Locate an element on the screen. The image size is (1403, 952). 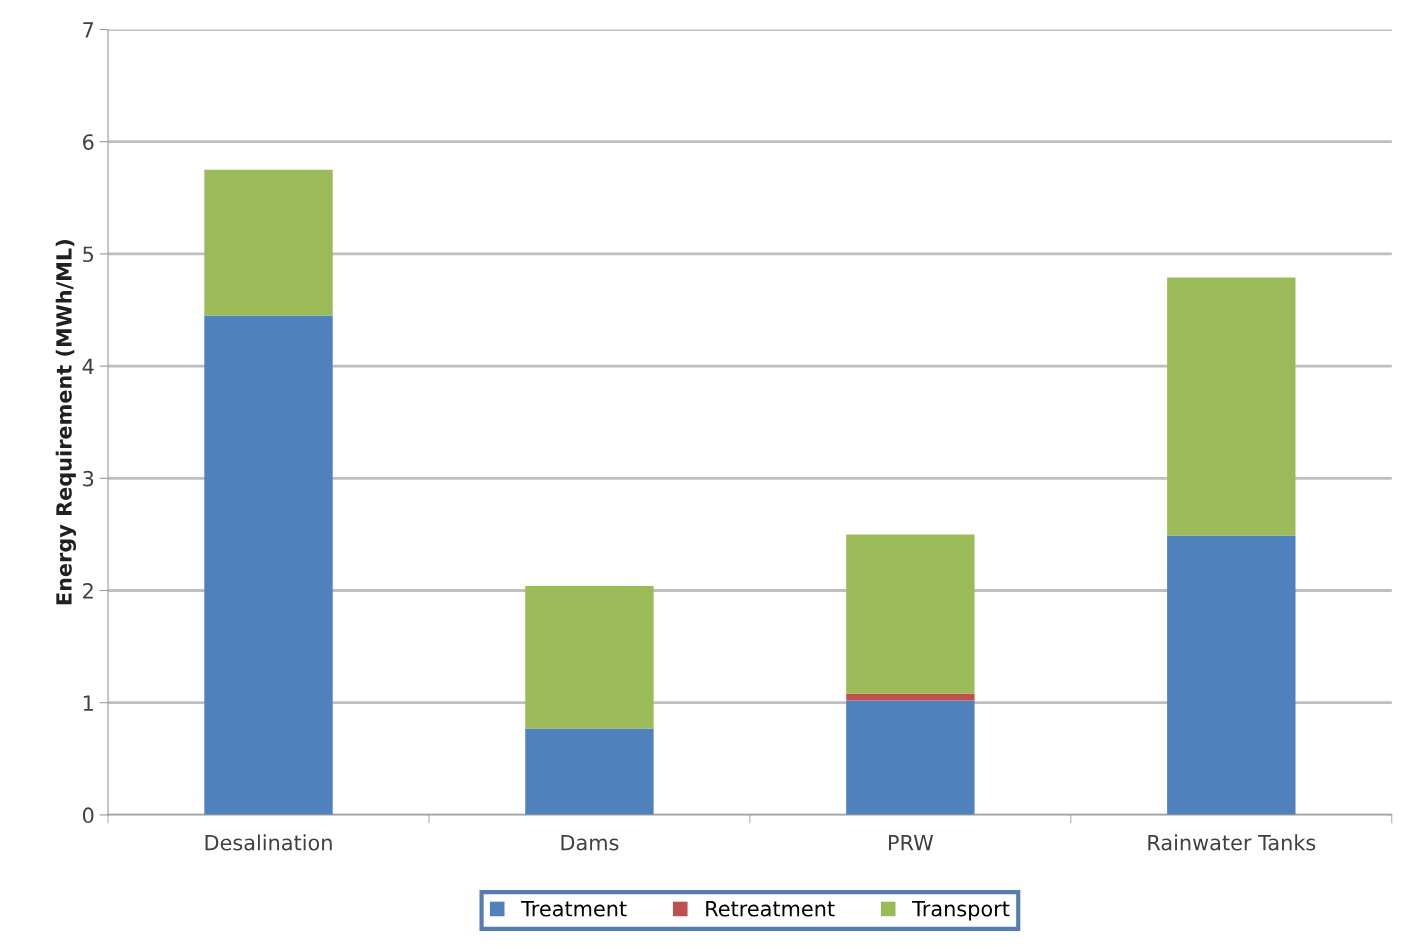
y-tick-label: 0 is located at coordinates (88, 815).